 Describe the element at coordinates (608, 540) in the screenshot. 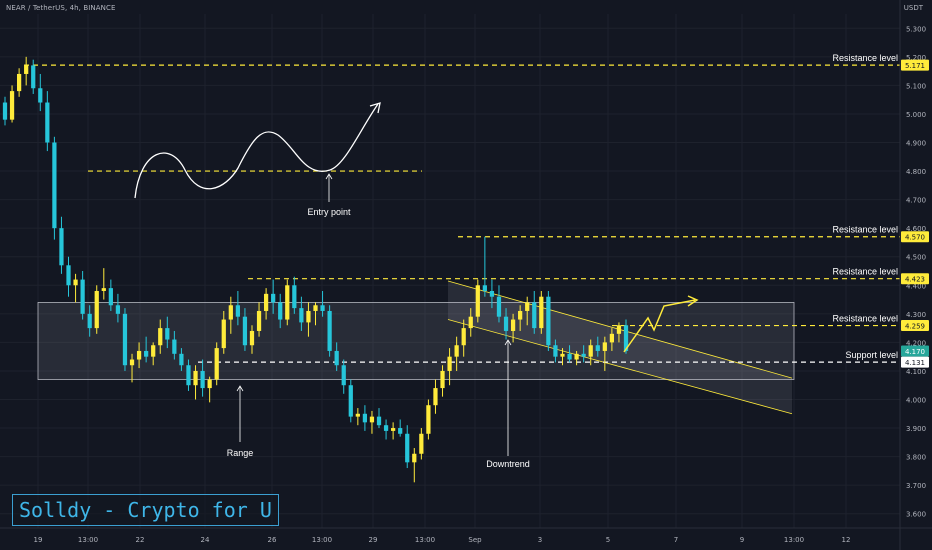

I see `x-tick-label: 5` at that location.